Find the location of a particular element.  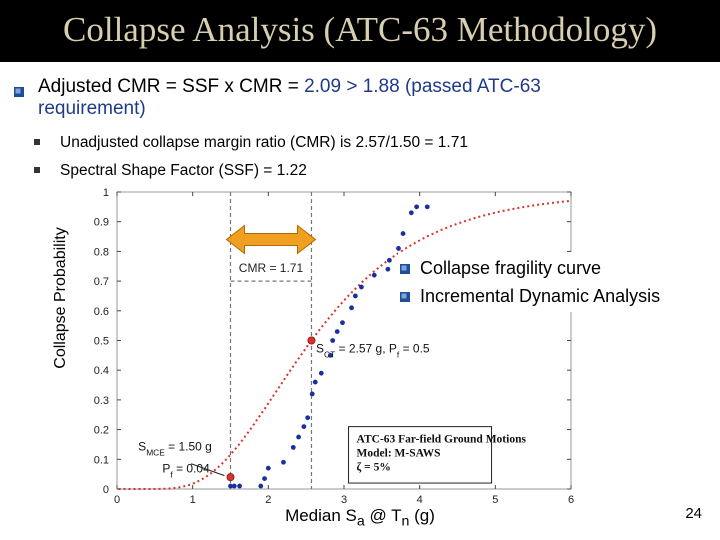

y-axis-label: Collapse Probability is located at coordinates (60, 298).